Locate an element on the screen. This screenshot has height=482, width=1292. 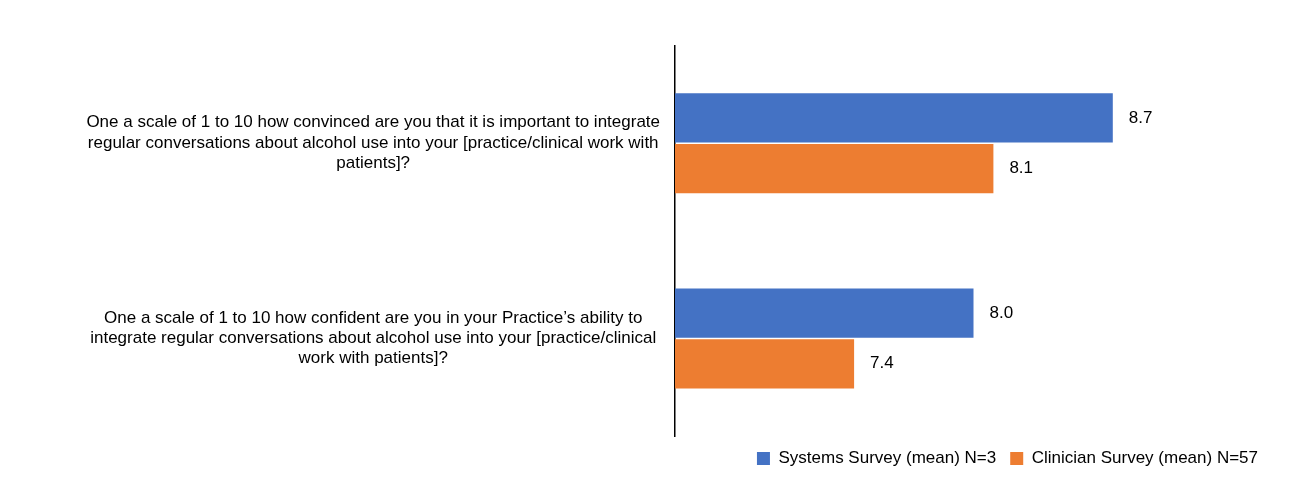
data-label: 7.4 is located at coordinates (882, 363).